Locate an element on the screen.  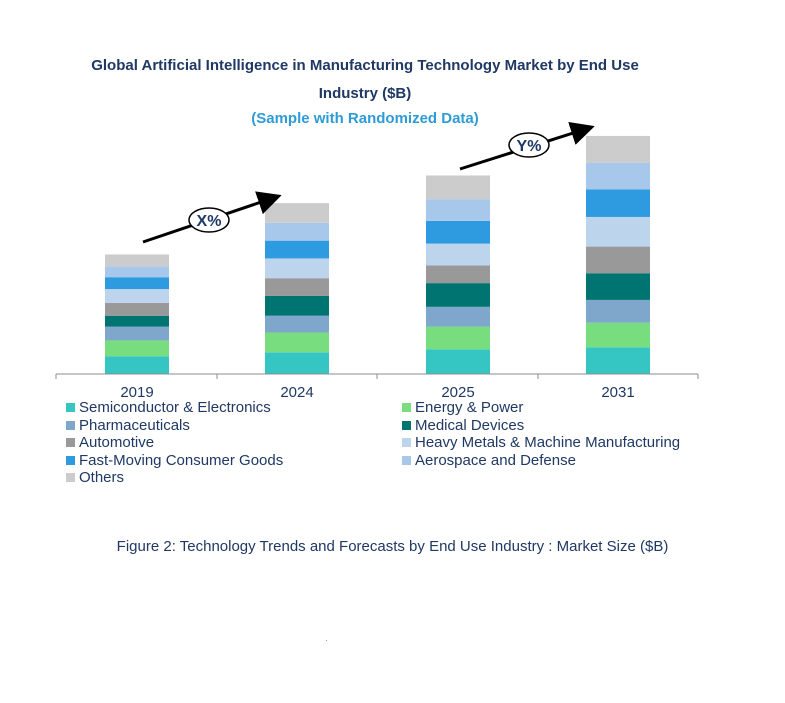
legend-label: Semiconductor & Electronics is located at coordinates (175, 407).